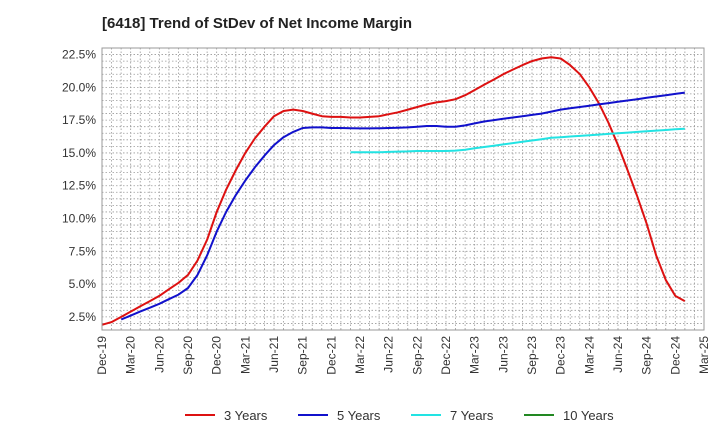 This screenshot has height=440, width=720. Describe the element at coordinates (79, 153) in the screenshot. I see `y-tick-label: 15.0%` at that location.